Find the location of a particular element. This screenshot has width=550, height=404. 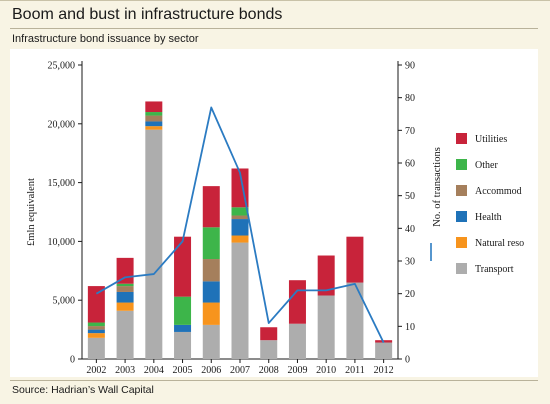

bar-transport-2005 is located at coordinates (183, 345).